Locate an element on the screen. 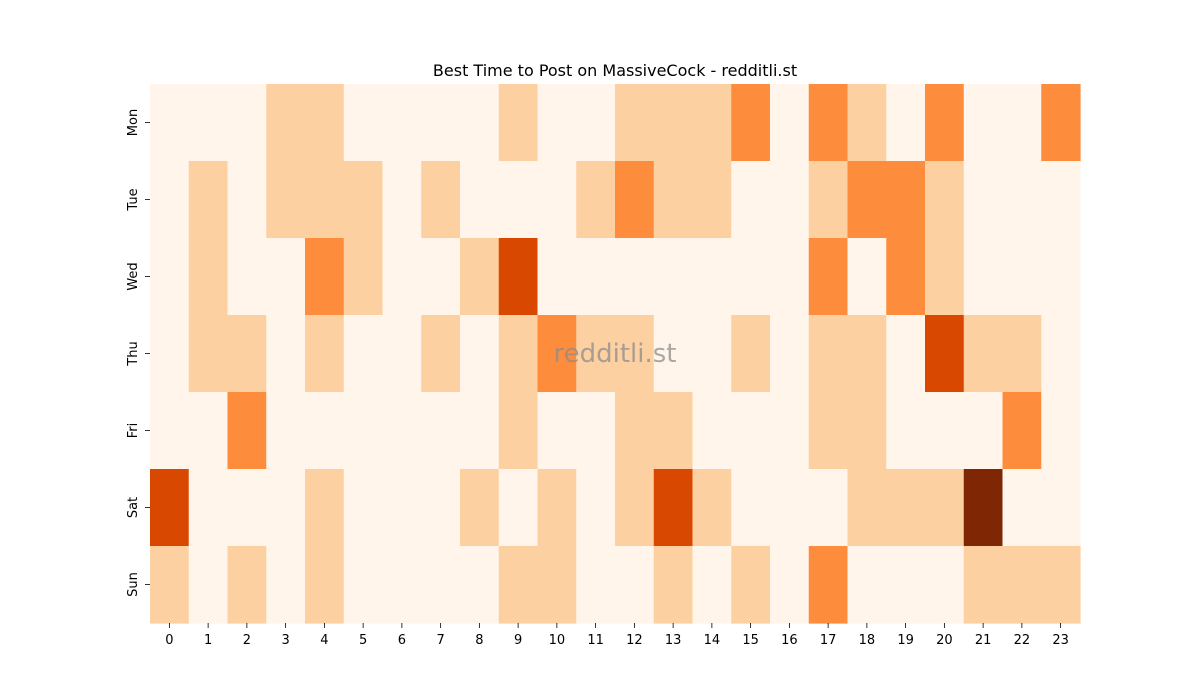 This screenshot has height=700, width=1200. x-tick-label: 2 is located at coordinates (247, 640).